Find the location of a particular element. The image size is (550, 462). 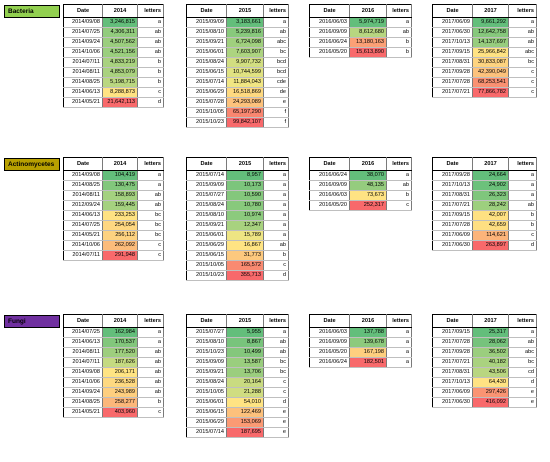

table-row: 2015/10/05 165,572 c is located at coordinates (237, 265).